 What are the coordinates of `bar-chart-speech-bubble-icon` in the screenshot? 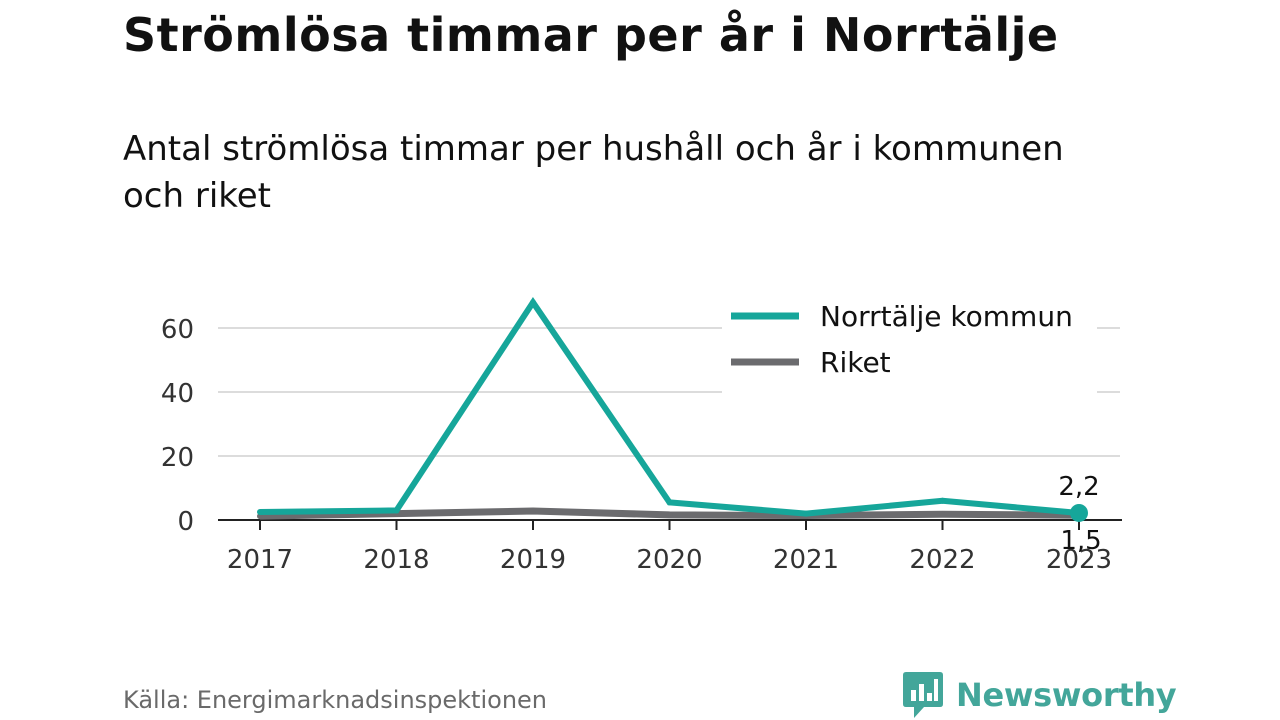 It's located at (923, 695).